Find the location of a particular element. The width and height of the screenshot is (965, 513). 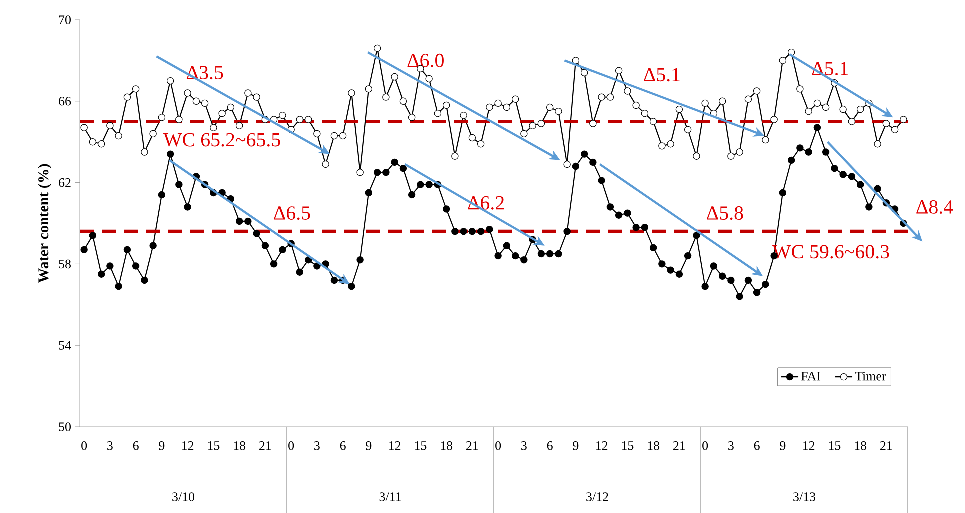

ref-line-label: WC 65.2~65.5 is located at coordinates (222, 140).